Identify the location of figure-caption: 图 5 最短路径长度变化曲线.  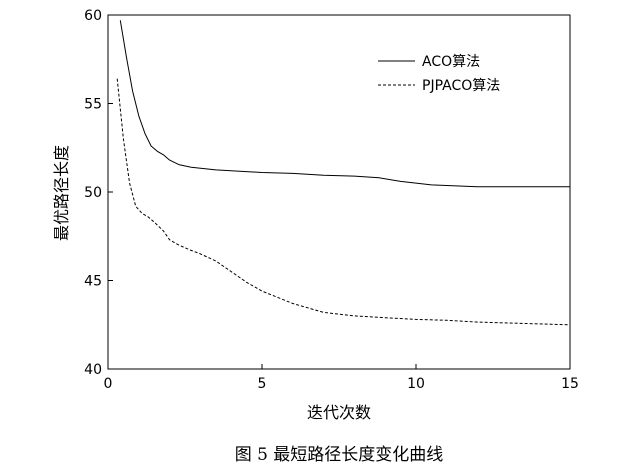
(339, 455).